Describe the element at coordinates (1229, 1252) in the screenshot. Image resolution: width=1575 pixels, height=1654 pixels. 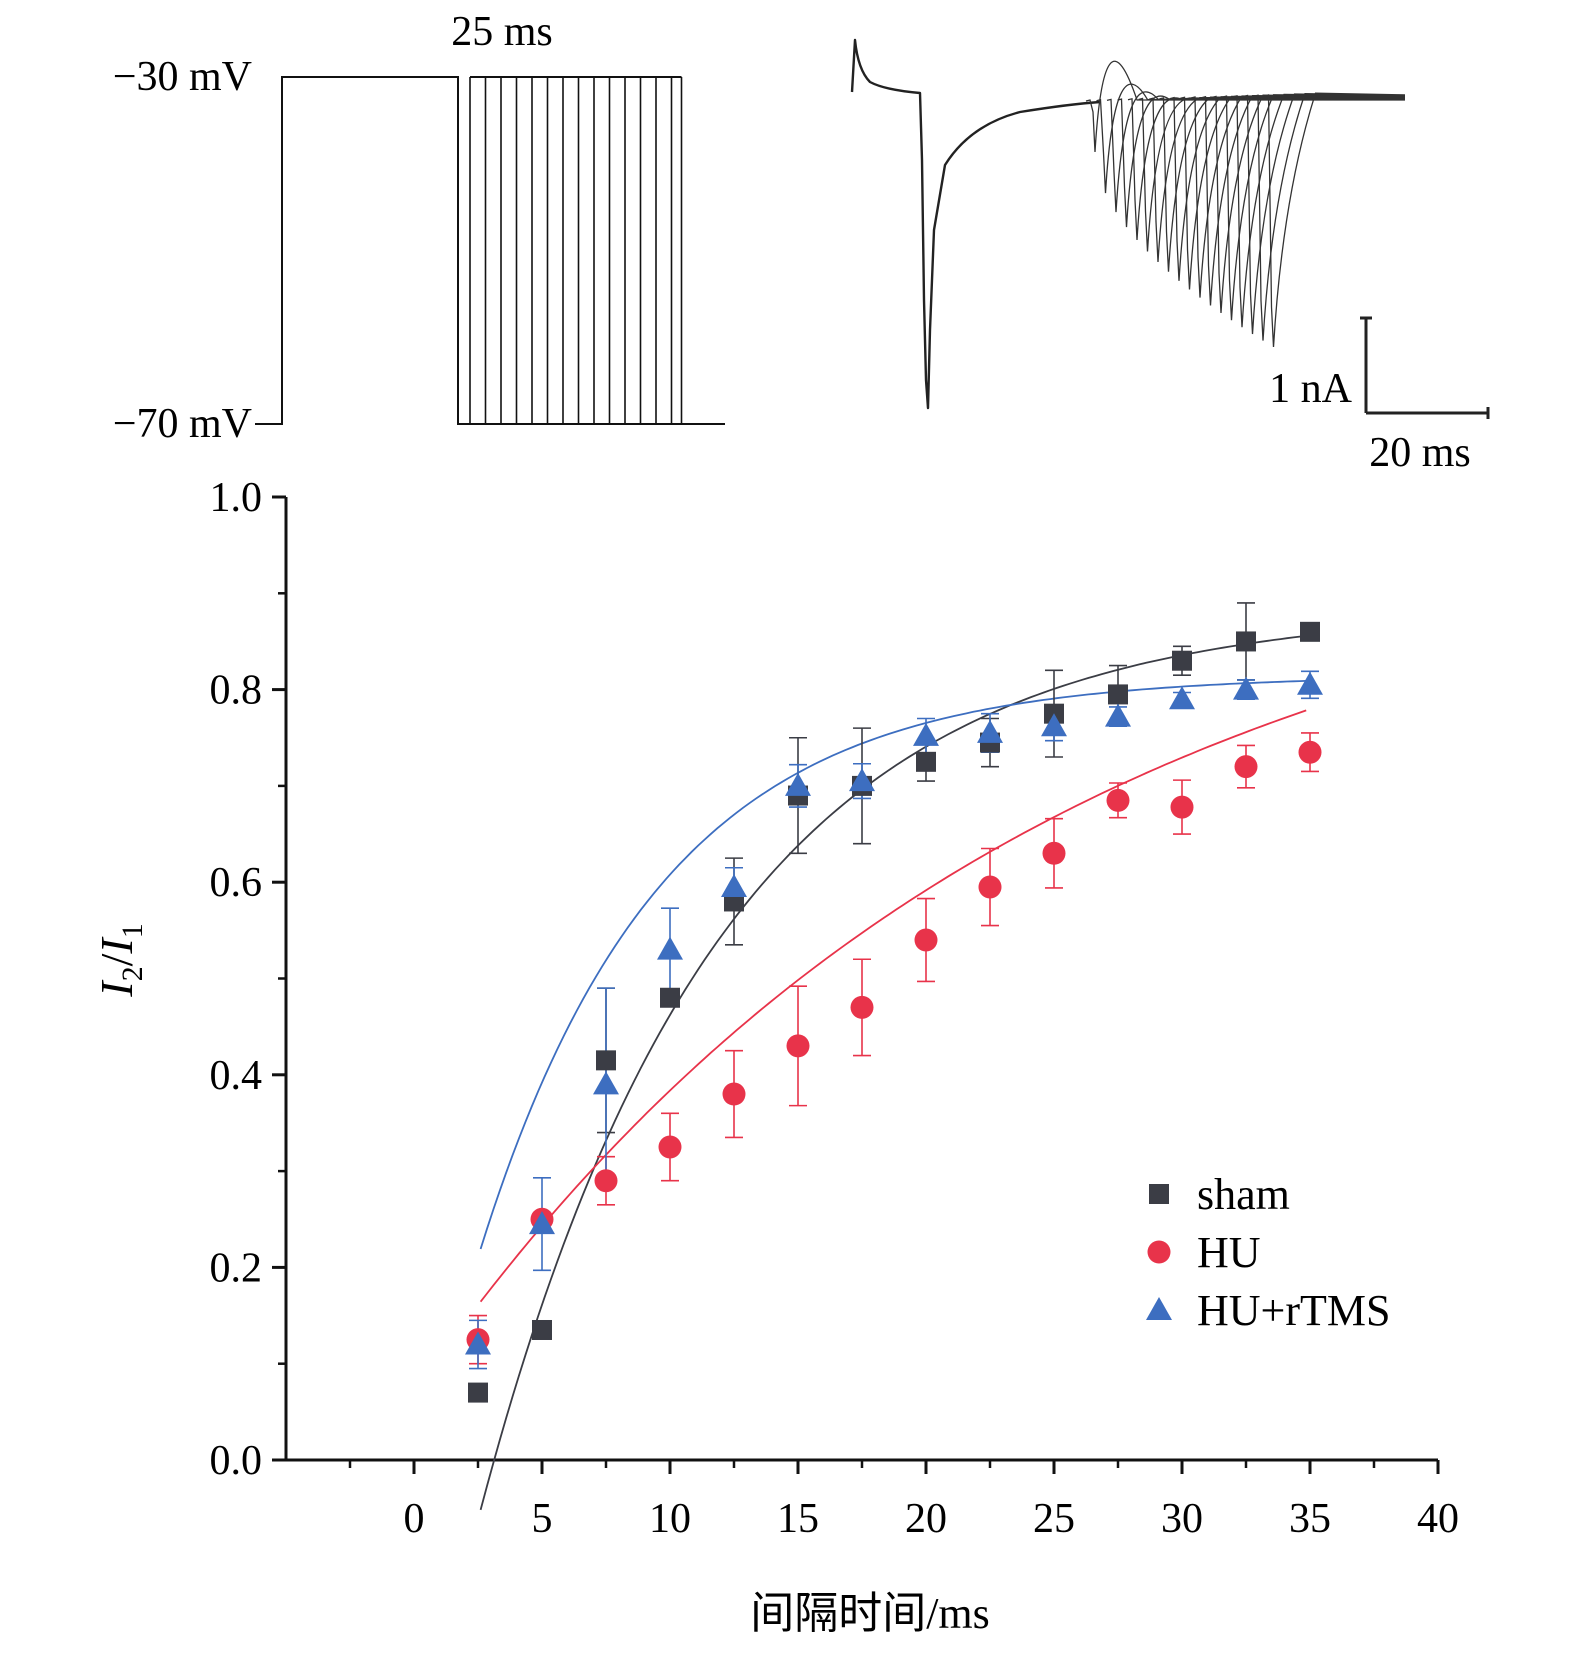
I see `legend-label: HU` at that location.